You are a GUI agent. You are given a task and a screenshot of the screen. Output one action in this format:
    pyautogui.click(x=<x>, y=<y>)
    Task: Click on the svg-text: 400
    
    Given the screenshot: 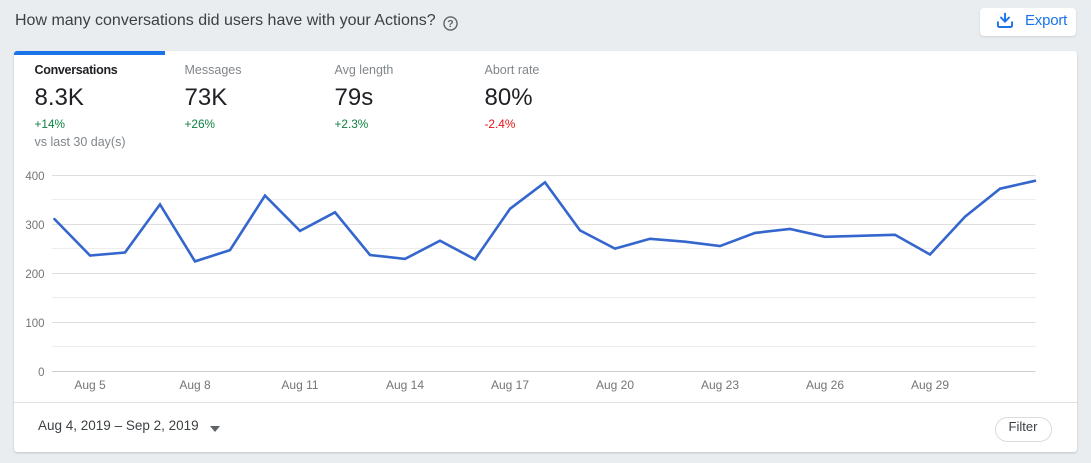 What is the action you would take?
    pyautogui.click(x=34, y=177)
    